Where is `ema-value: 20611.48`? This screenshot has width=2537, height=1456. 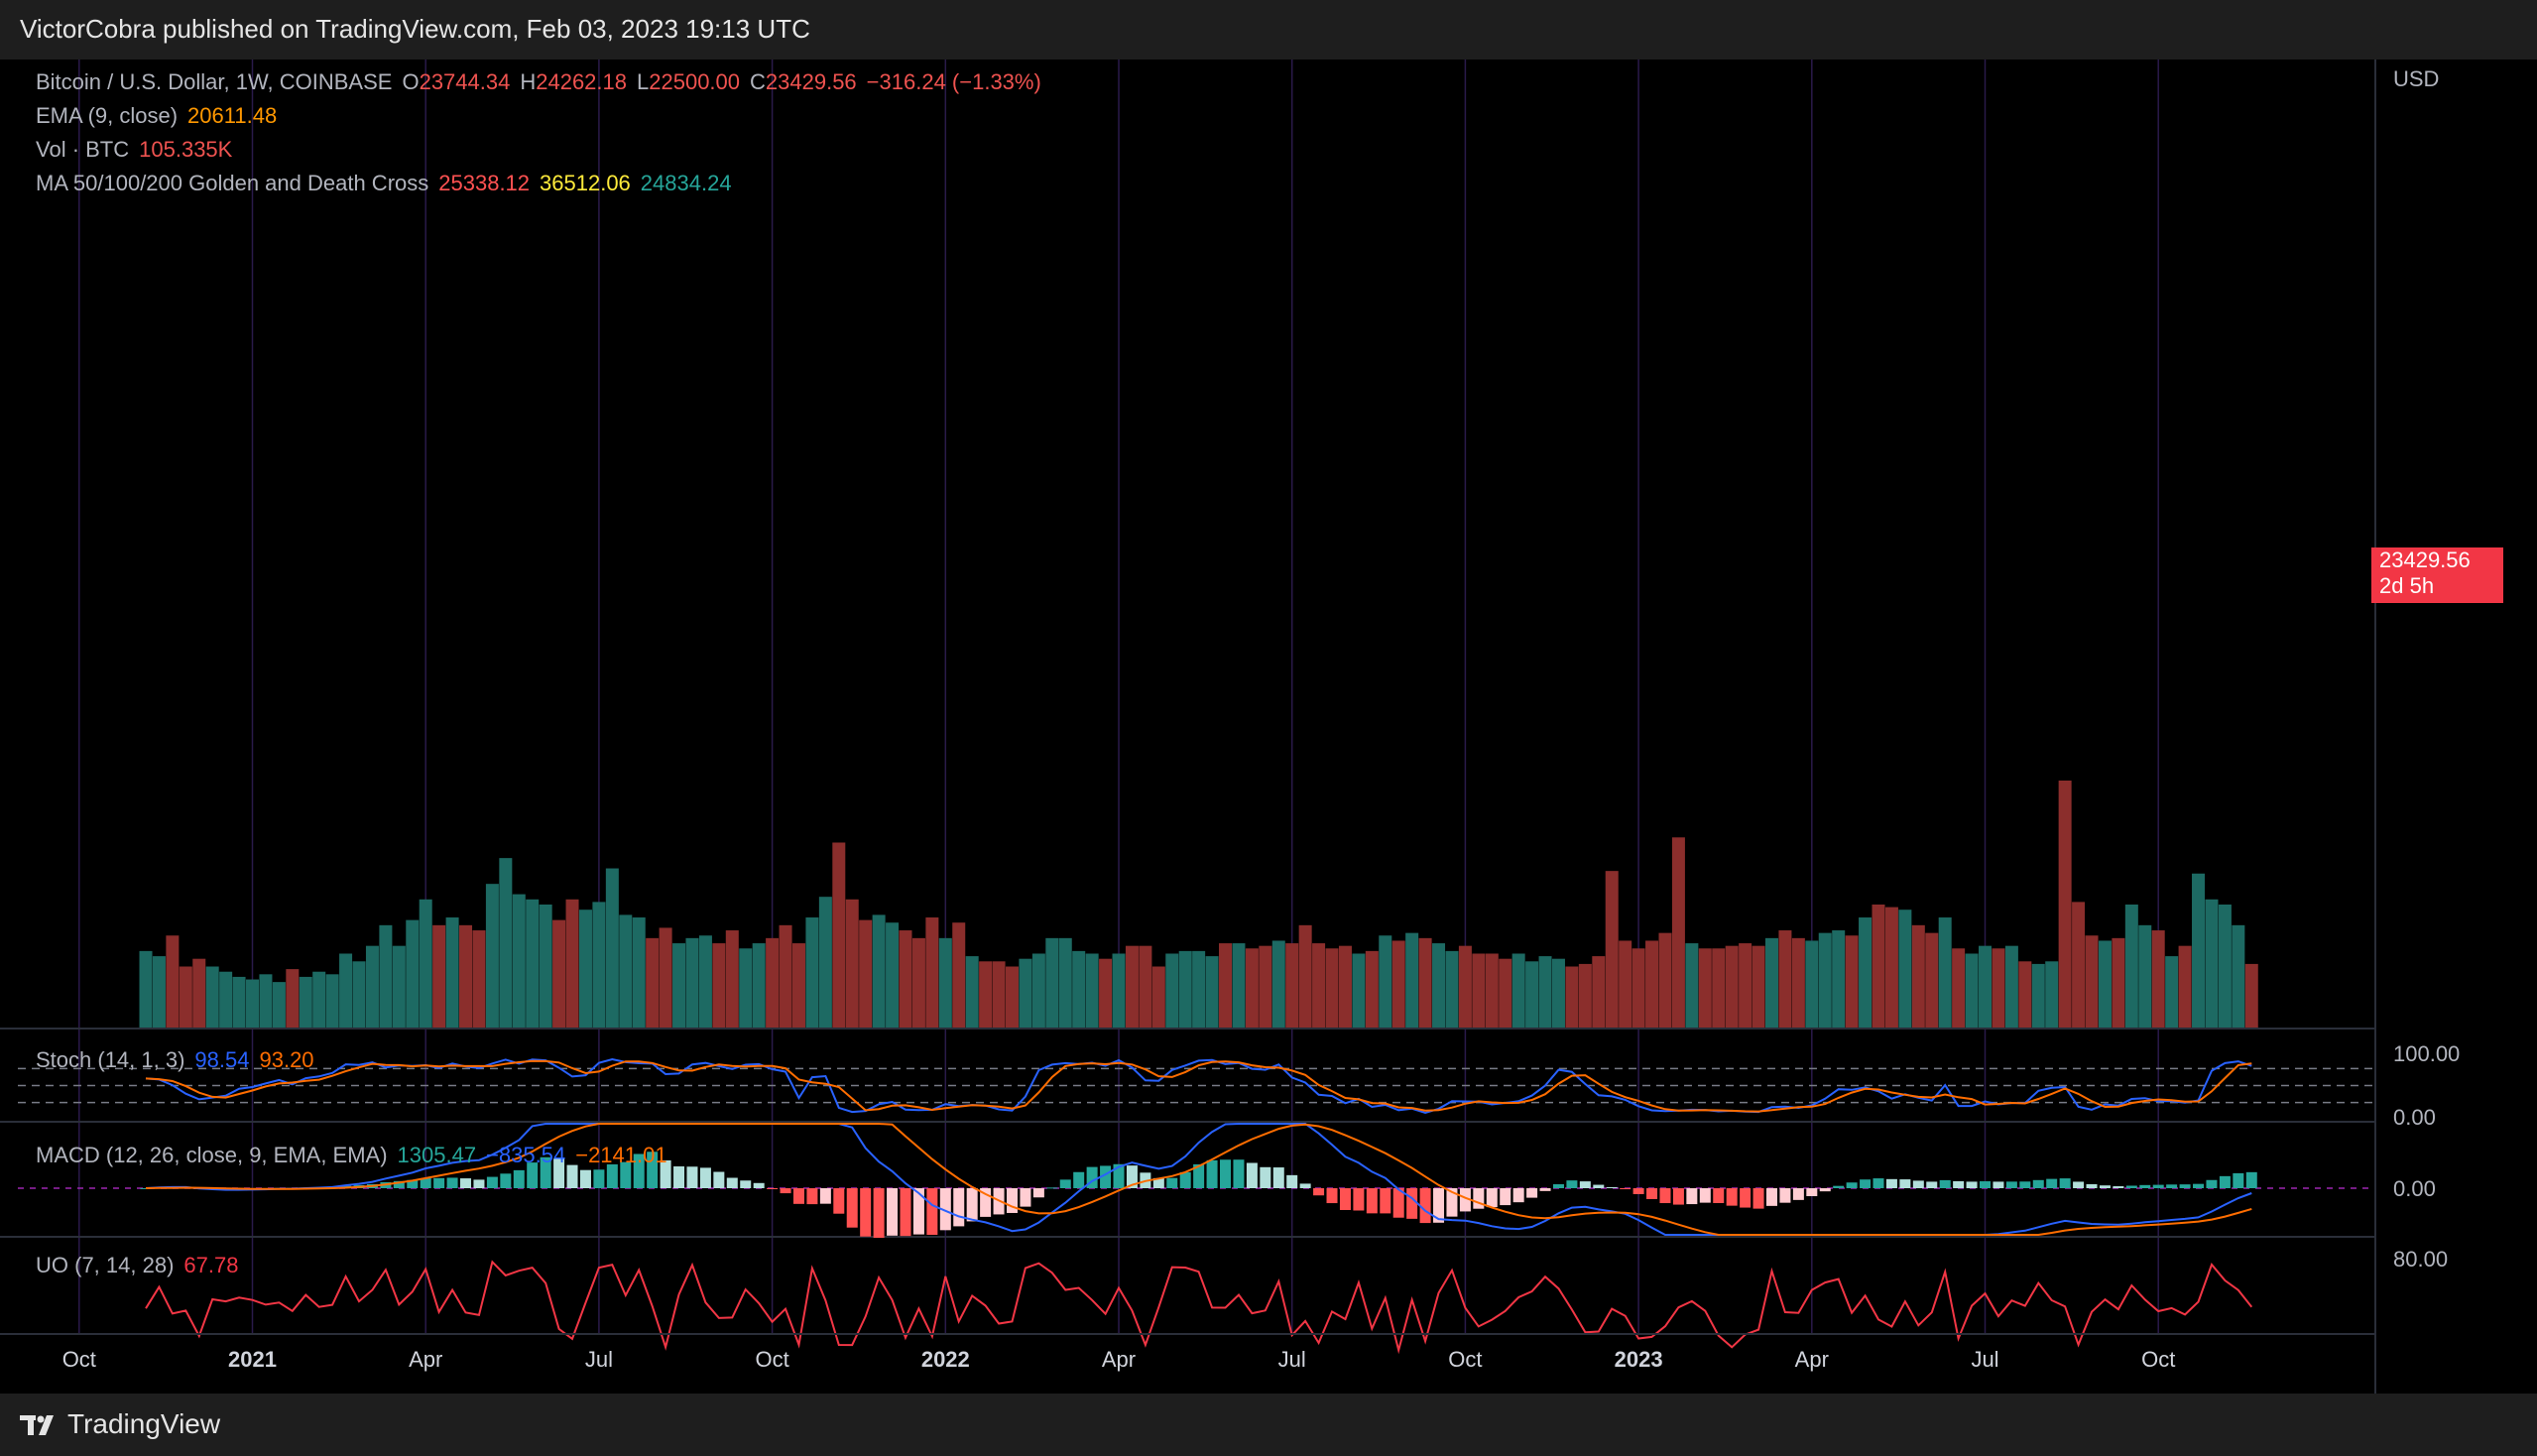
ema-value: 20611.48 is located at coordinates (232, 115).